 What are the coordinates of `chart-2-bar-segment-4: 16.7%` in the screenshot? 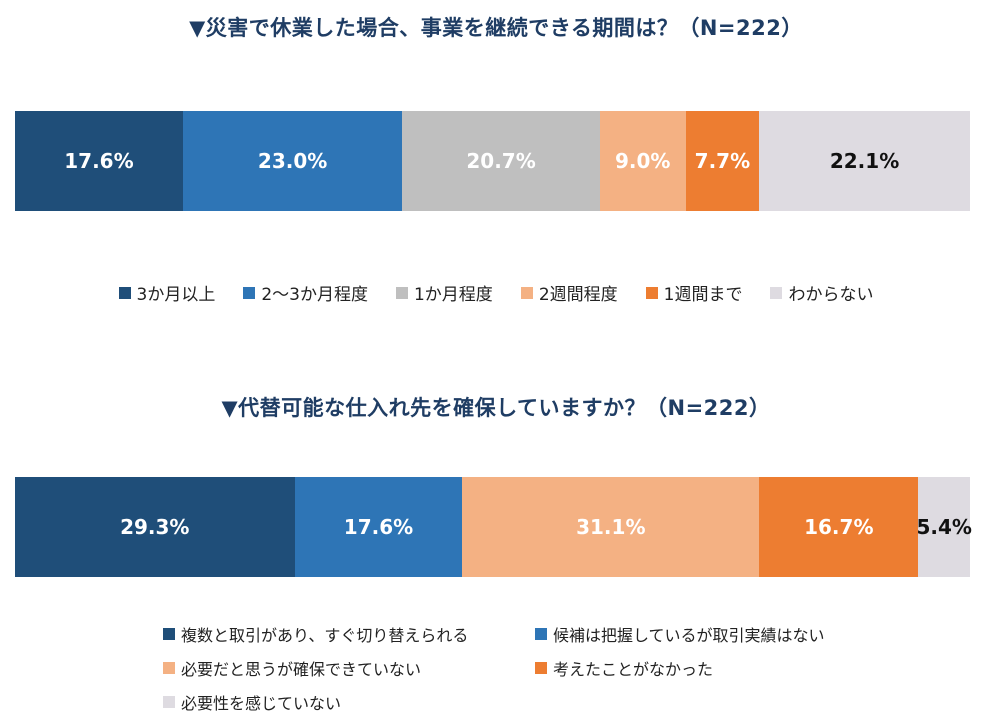 It's located at (839, 527).